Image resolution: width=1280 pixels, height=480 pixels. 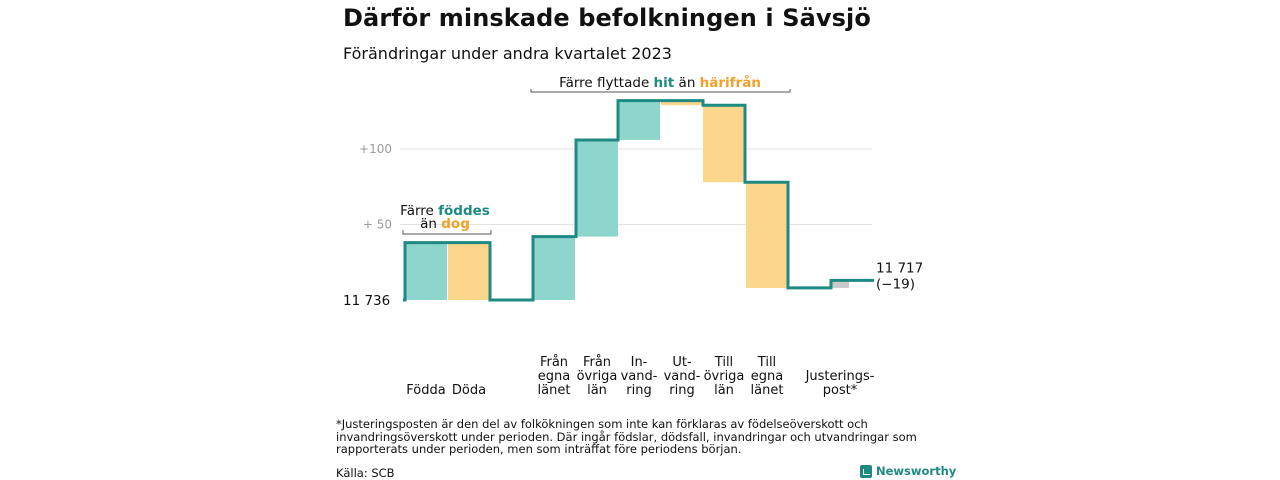 I want to click on category-label: Justerings-, so click(x=840, y=376).